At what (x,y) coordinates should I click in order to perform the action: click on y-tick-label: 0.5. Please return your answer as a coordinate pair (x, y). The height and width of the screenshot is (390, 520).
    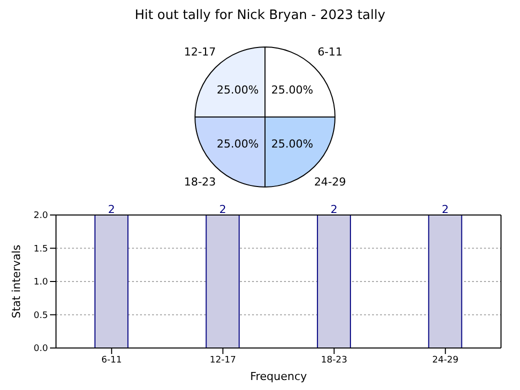
    Looking at the image, I should click on (41, 315).